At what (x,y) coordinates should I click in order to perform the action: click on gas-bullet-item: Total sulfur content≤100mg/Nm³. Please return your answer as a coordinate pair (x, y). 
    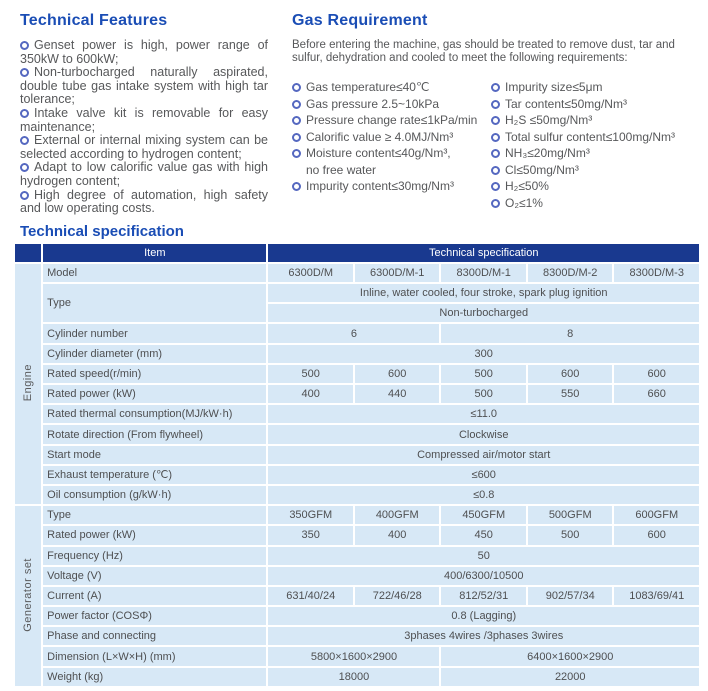
    Looking at the image, I should click on (595, 137).